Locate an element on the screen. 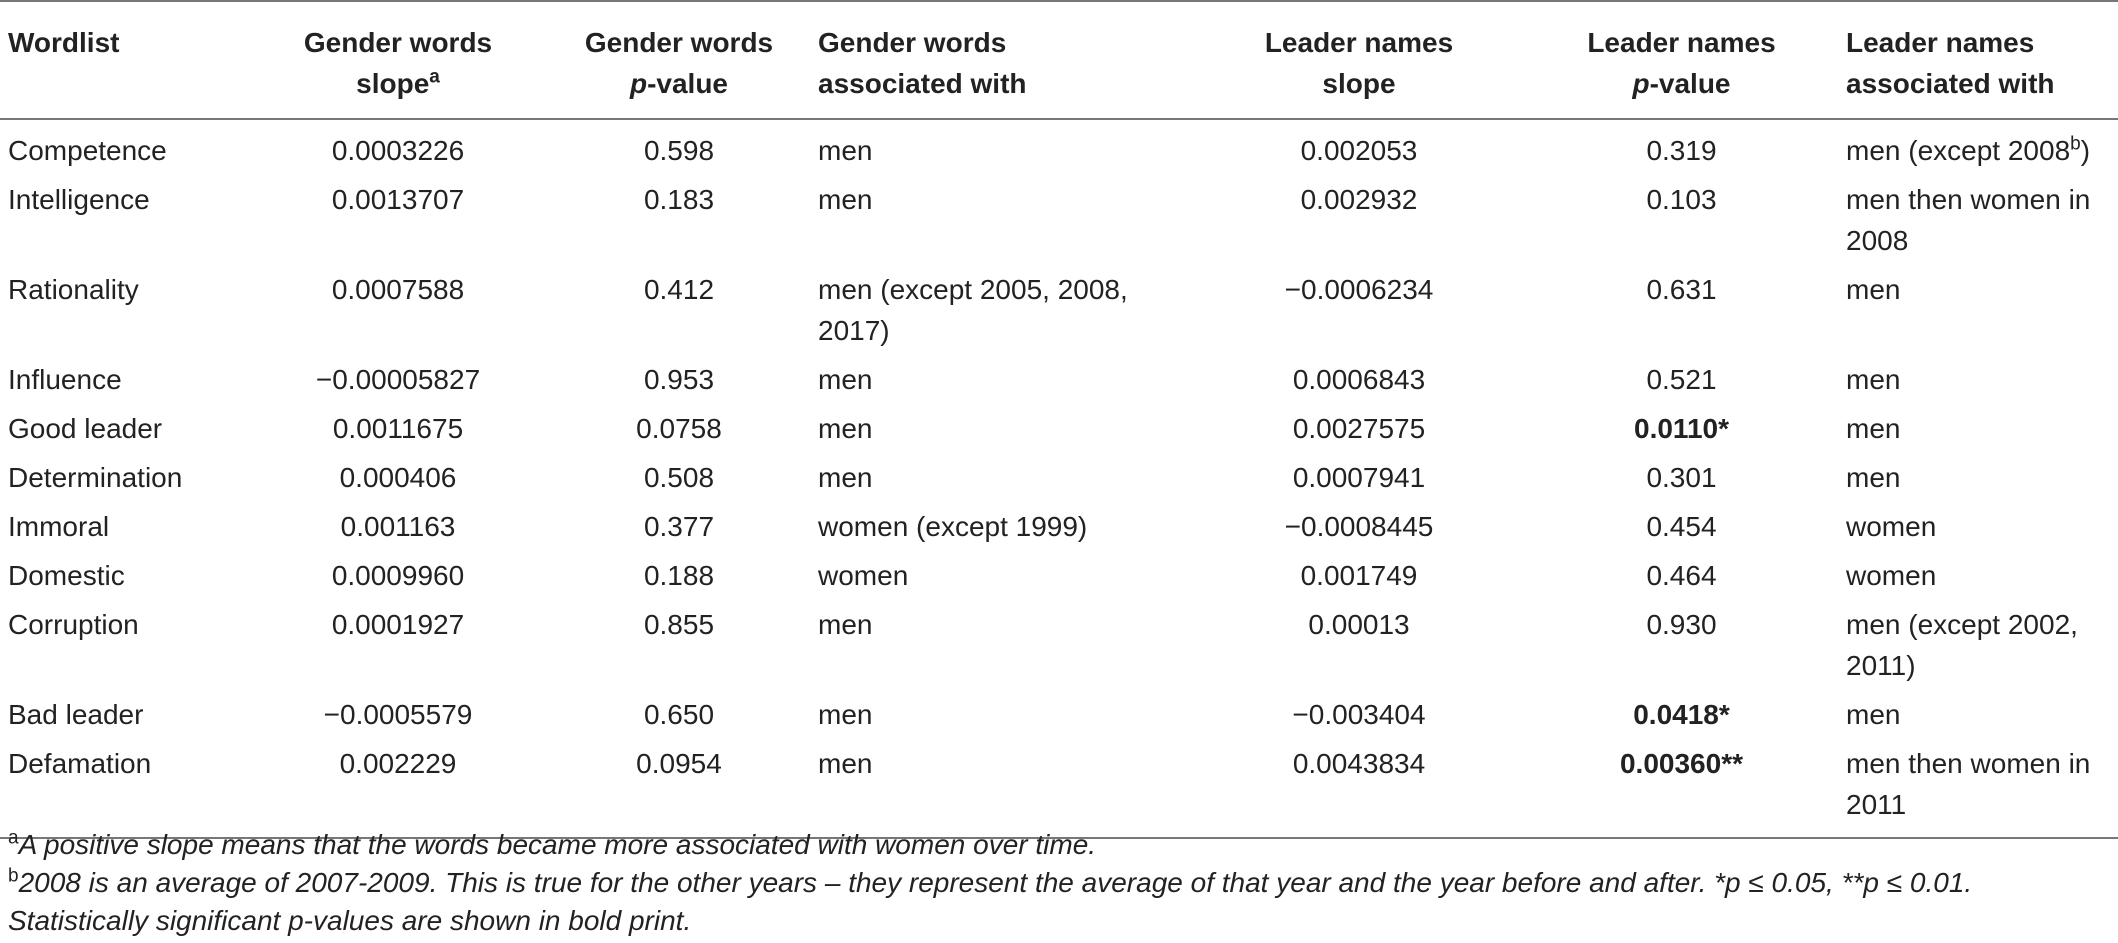  leader-p-value-cell: 0.319 is located at coordinates (1681, 148).